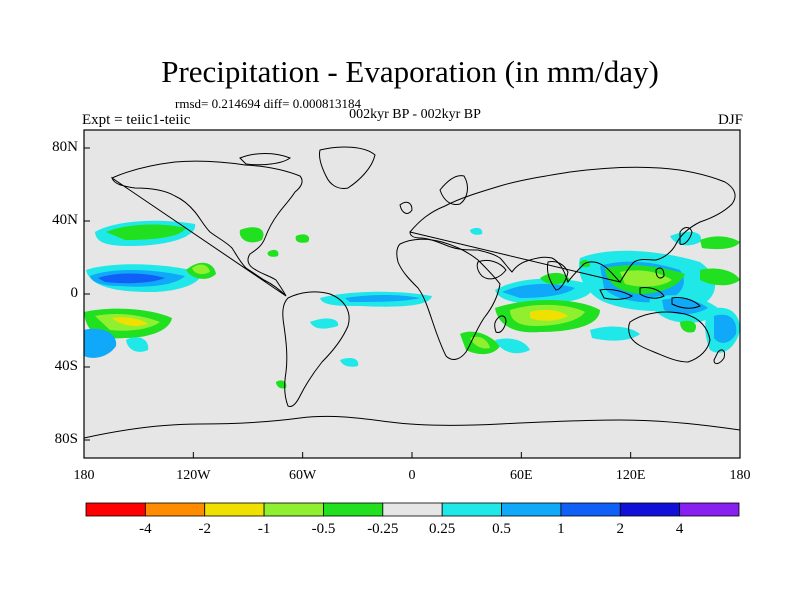 The width and height of the screenshot is (800, 600). What do you see at coordinates (204, 529) in the screenshot?
I see `colorbar-label: -2` at bounding box center [204, 529].